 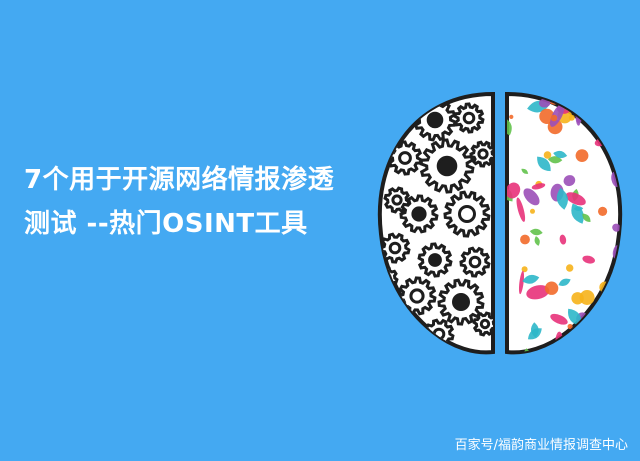 I want to click on floral-hemisphere, so click(x=564, y=223).